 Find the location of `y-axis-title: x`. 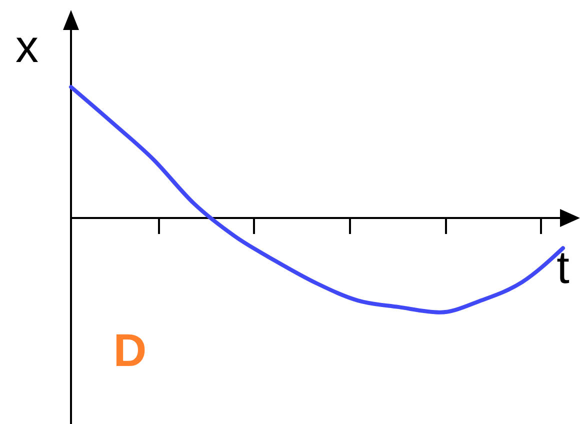

y-axis-title: x is located at coordinates (27, 46).